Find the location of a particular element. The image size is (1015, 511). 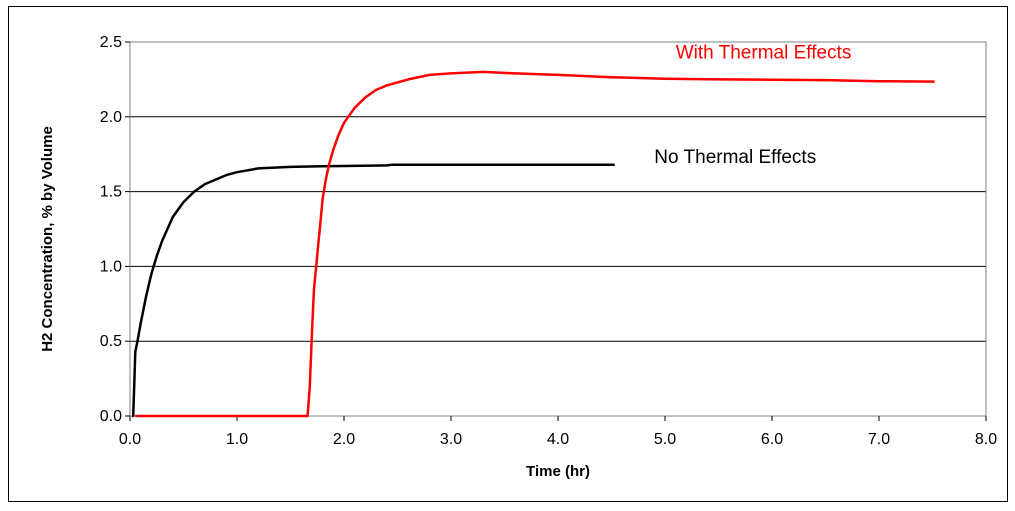

y-axis-title: H2 Concentration, % by Volume is located at coordinates (47, 239).